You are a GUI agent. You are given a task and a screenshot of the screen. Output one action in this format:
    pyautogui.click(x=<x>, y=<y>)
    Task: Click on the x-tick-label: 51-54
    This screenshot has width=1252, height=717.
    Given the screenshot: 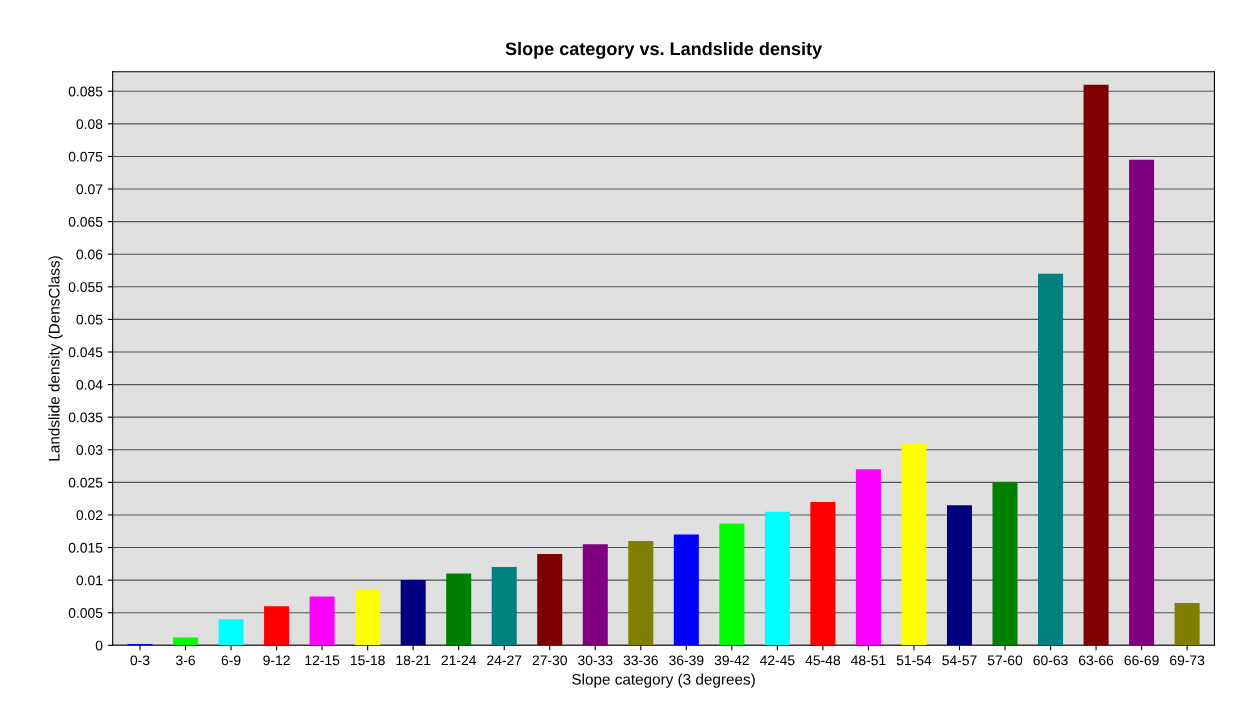 What is the action you would take?
    pyautogui.click(x=914, y=660)
    